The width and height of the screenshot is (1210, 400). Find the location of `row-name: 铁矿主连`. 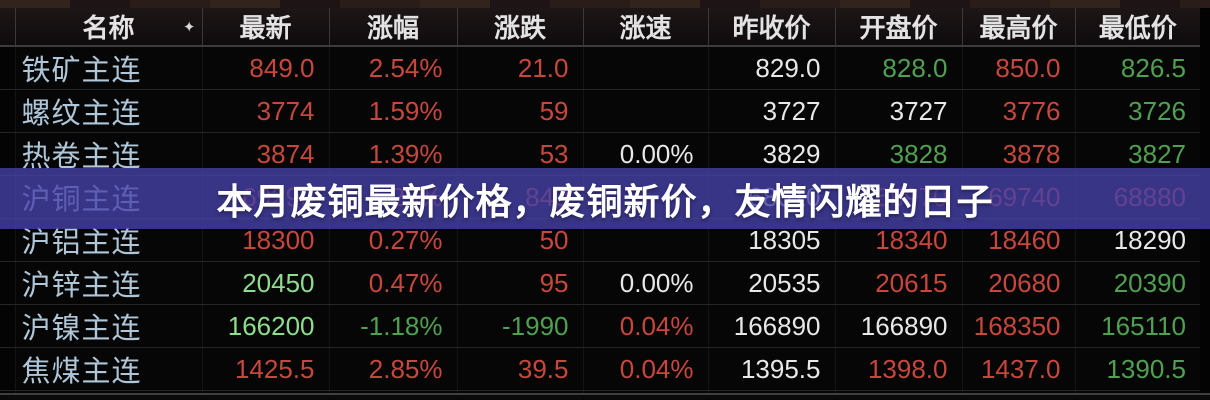

row-name: 铁矿主连 is located at coordinates (108, 68).